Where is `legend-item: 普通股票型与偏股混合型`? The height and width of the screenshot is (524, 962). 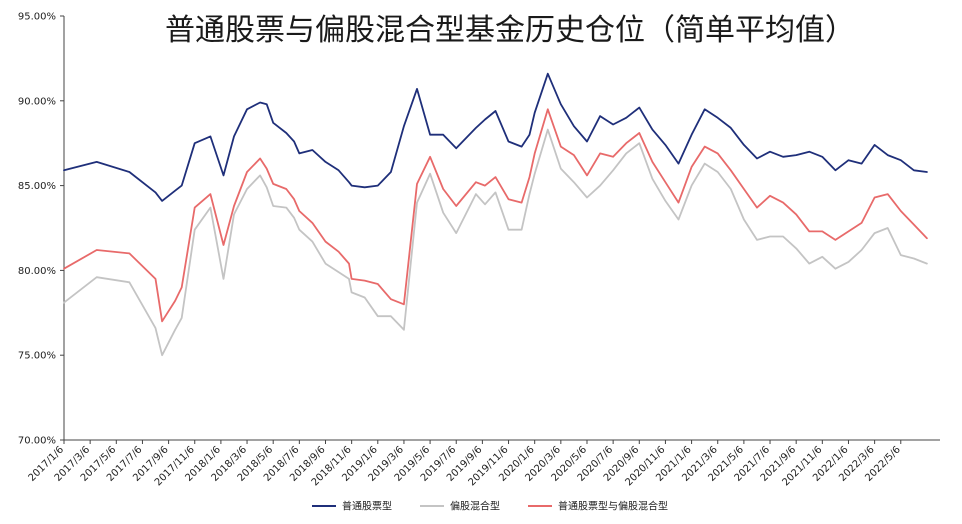 legend-item: 普通股票型与偏股混合型 is located at coordinates (598, 506).